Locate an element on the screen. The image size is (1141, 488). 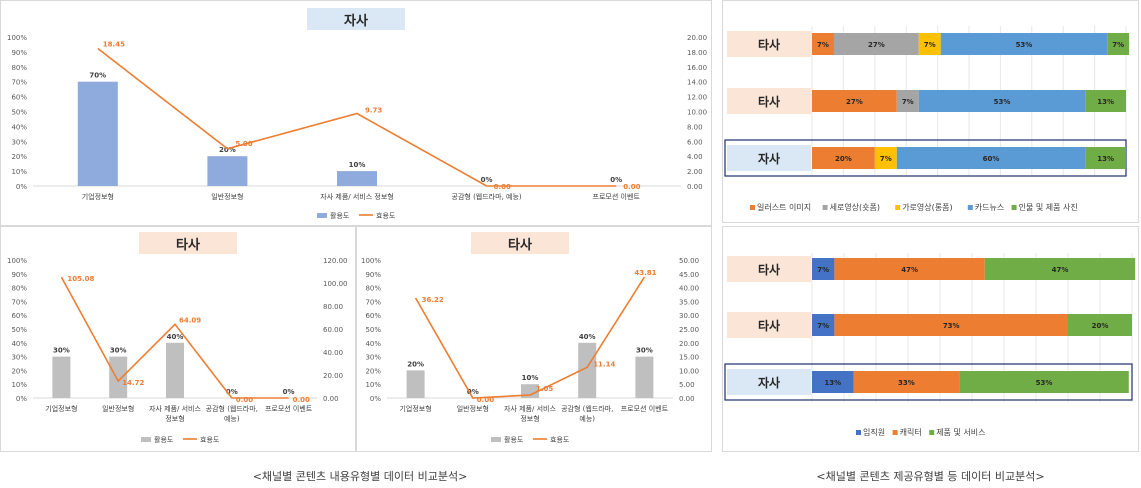
line-value-label: 64.09 is located at coordinates (190, 320).